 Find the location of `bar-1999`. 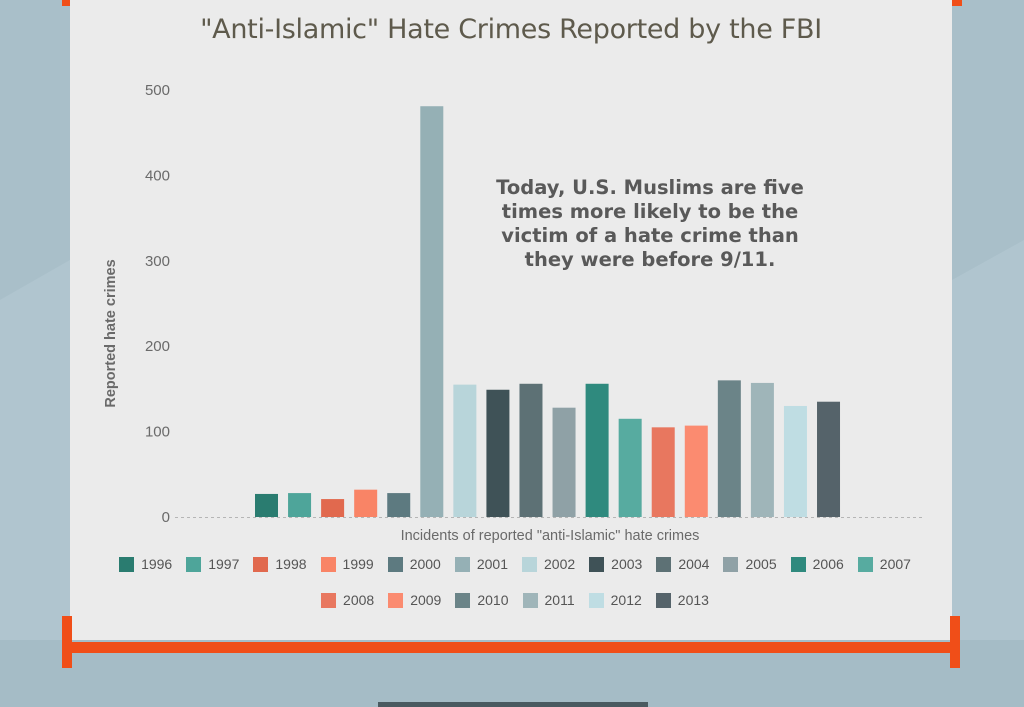

bar-1999 is located at coordinates (366, 503).